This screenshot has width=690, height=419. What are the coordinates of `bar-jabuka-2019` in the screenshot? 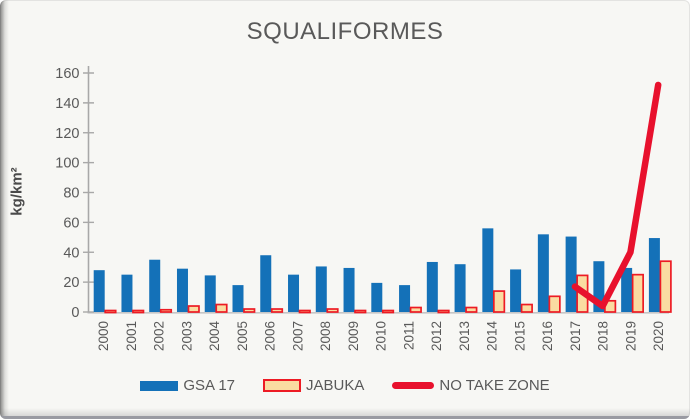 It's located at (637, 293).